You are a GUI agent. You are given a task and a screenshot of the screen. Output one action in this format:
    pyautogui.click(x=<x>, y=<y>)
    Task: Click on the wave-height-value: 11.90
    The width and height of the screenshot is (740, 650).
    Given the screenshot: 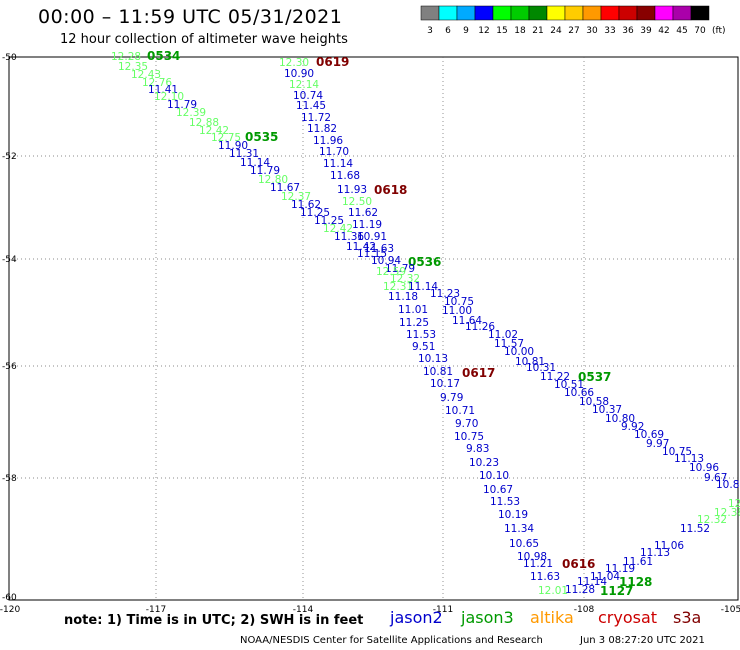 What is the action you would take?
    pyautogui.click(x=233, y=146)
    